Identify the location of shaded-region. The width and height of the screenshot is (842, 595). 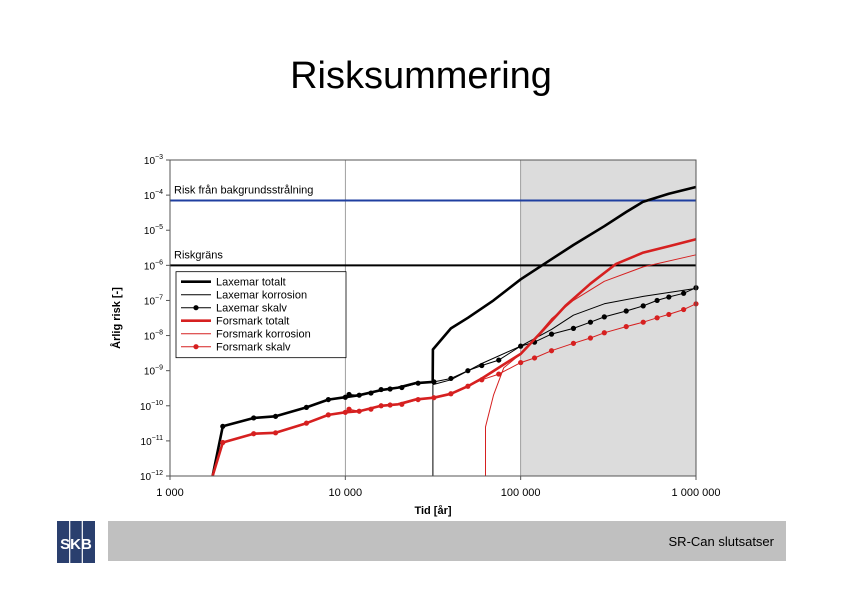
(608, 318).